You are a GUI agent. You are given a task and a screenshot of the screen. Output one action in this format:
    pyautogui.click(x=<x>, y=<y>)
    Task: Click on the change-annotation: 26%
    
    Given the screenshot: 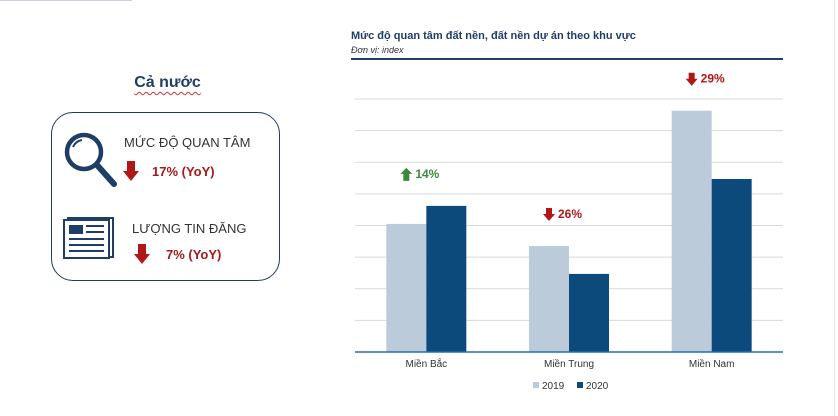 What is the action you would take?
    pyautogui.click(x=570, y=214)
    